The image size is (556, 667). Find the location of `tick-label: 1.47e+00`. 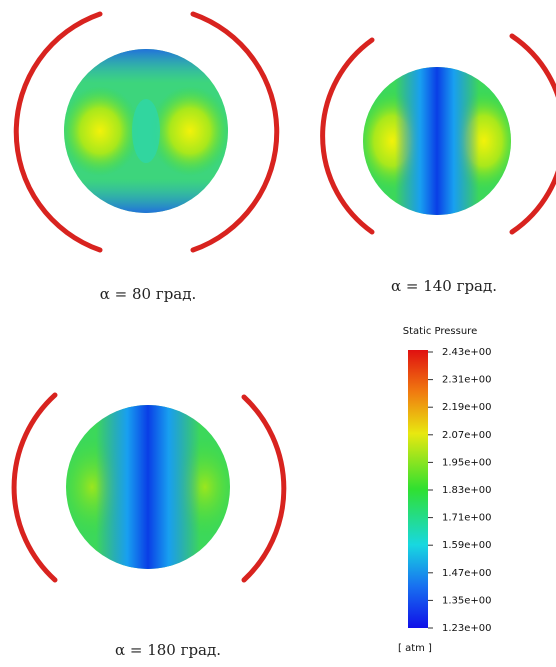

tick-label: 1.47e+00 is located at coordinates (467, 573).